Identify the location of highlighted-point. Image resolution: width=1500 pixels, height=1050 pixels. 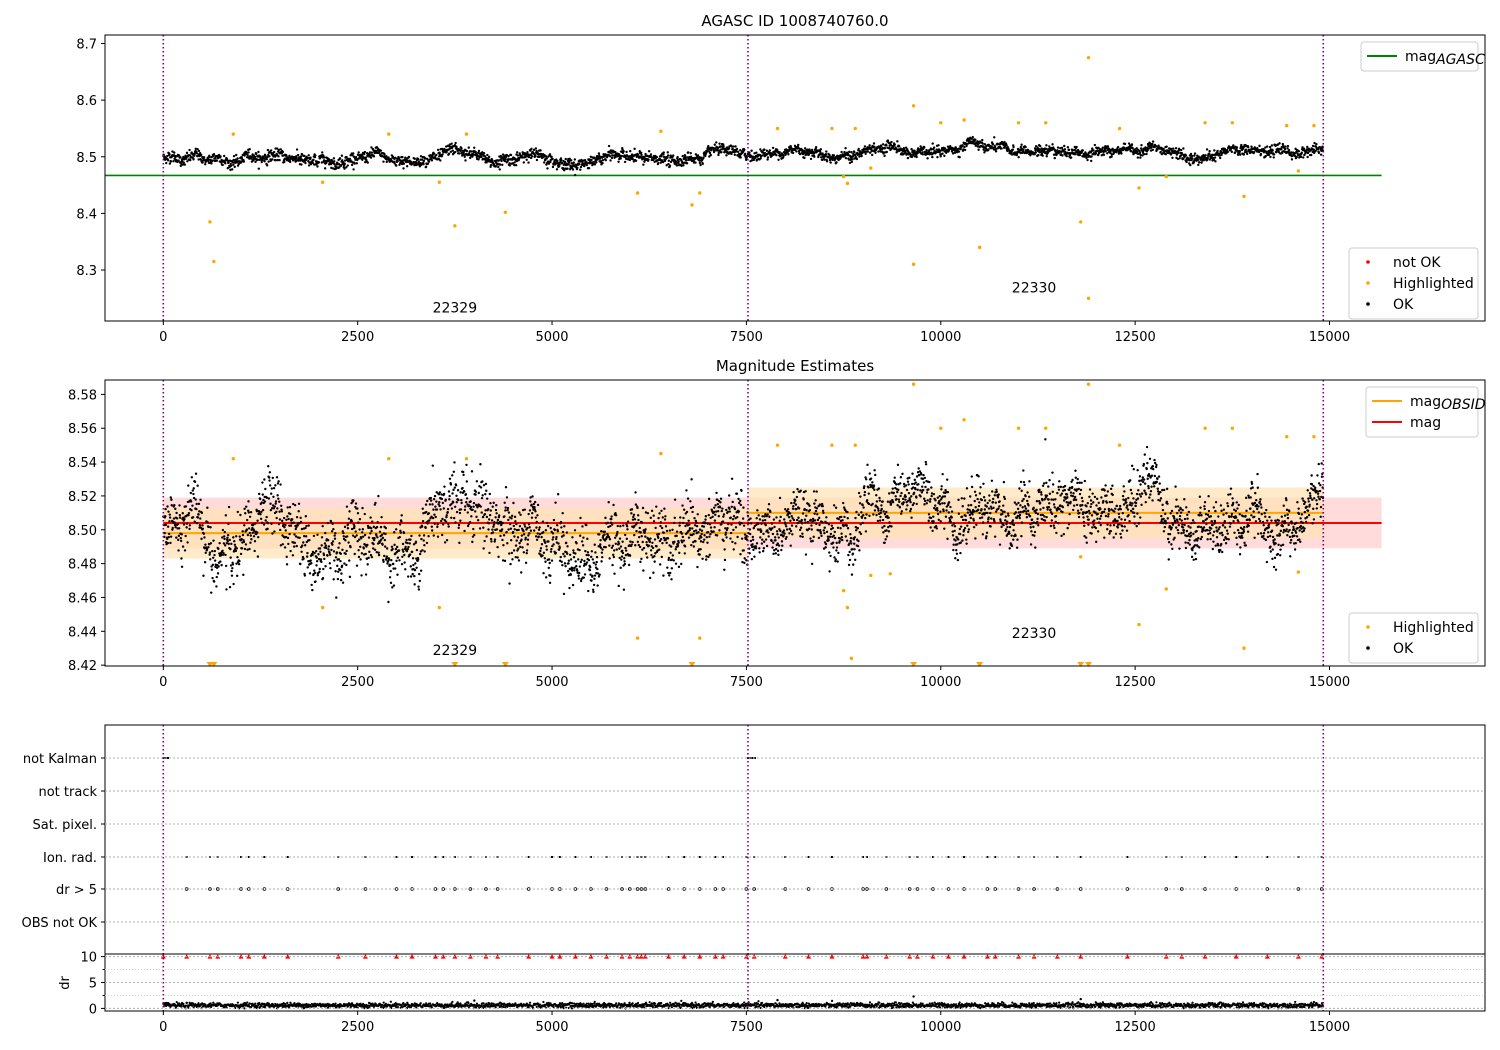
(1119, 128).